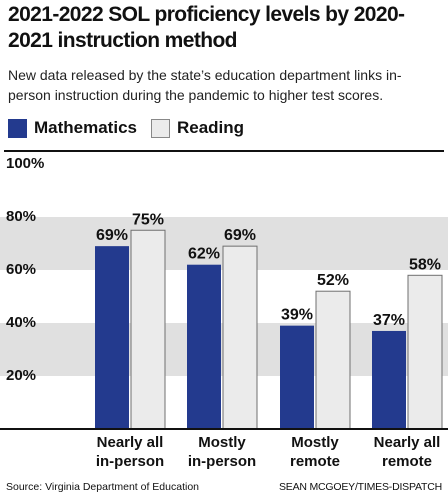 The height and width of the screenshot is (500, 448). What do you see at coordinates (222, 452) in the screenshot?
I see `x-tick-label: Mostly in-person` at bounding box center [222, 452].